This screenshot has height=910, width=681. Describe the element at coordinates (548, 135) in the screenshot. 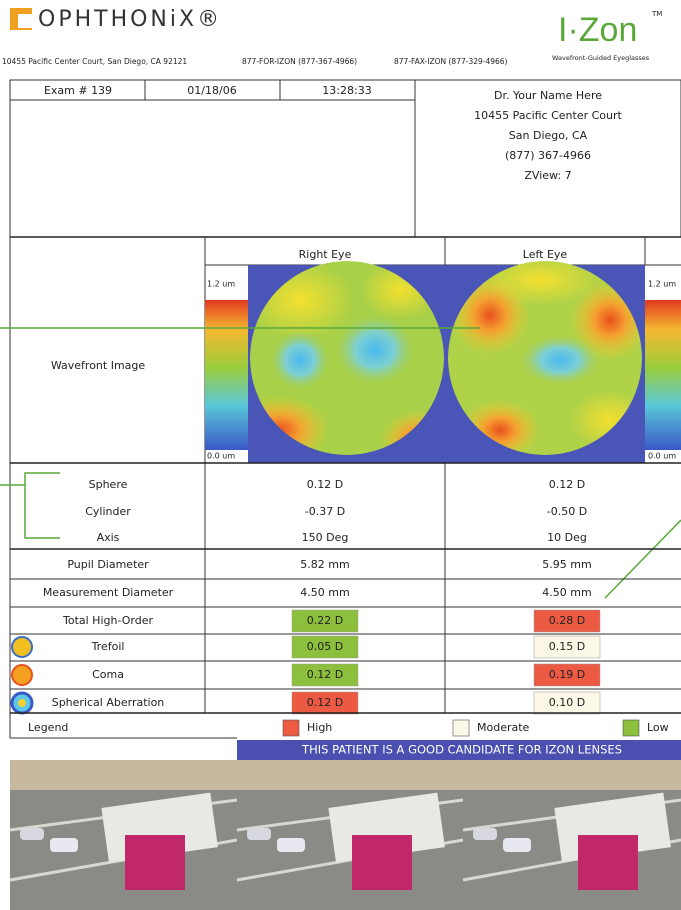

I see `doctor-line: San Diego, CA` at that location.